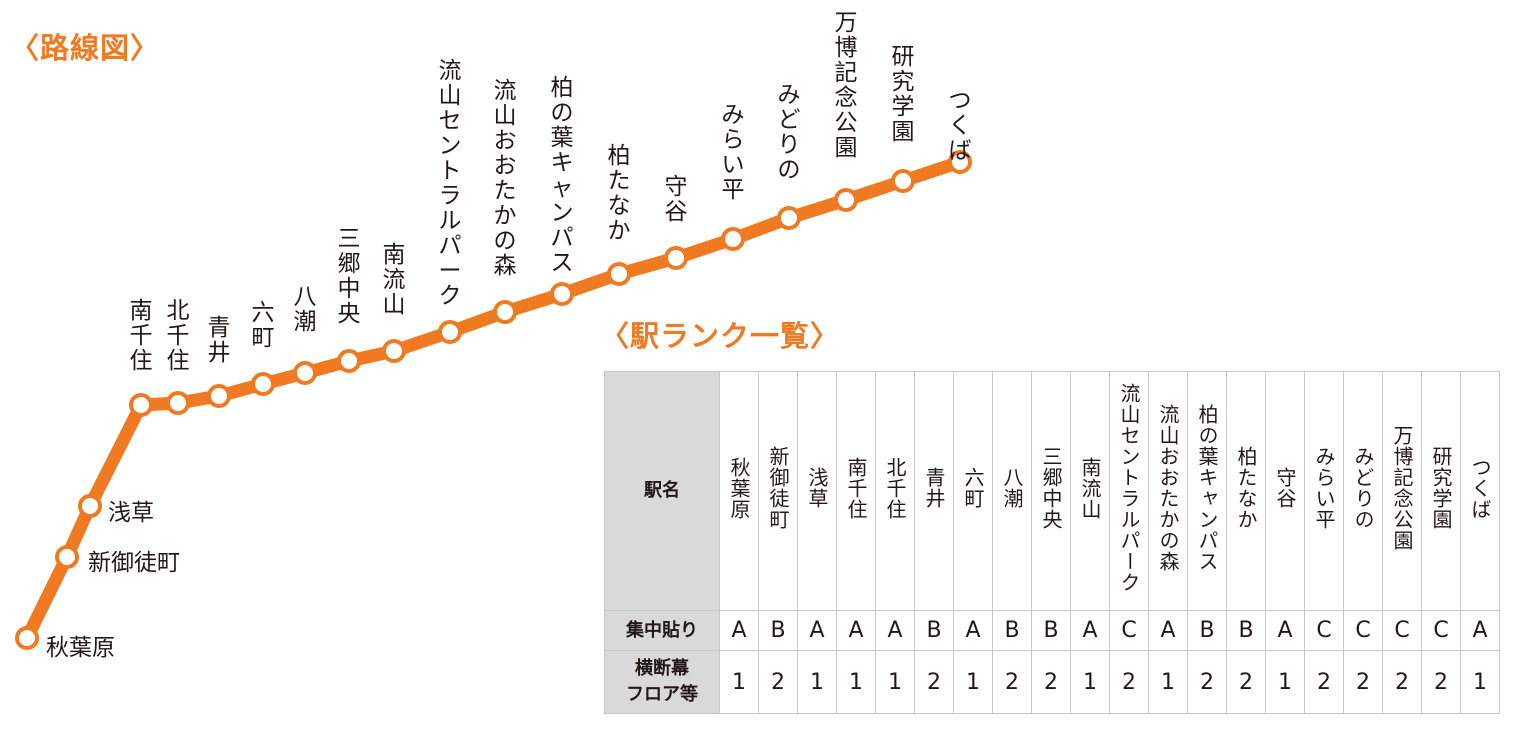 Image resolution: width=1521 pixels, height=729 pixels. I want to click on station-name-text: 秋葉原, so click(739, 488).